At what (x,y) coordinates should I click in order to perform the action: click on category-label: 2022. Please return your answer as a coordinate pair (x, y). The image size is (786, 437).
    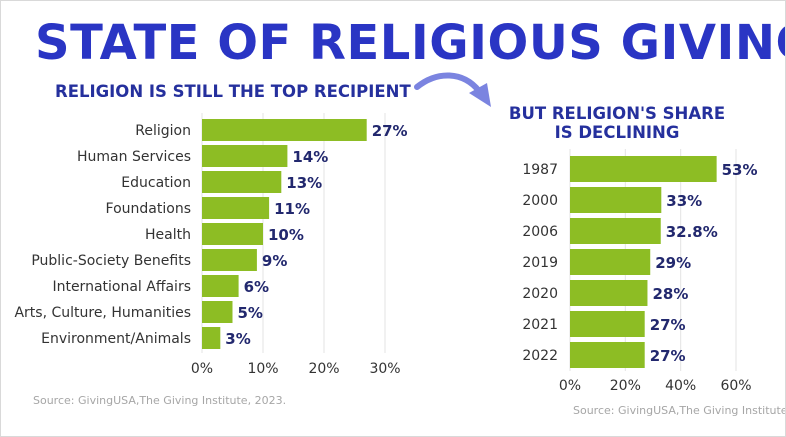
    Looking at the image, I should click on (540, 356).